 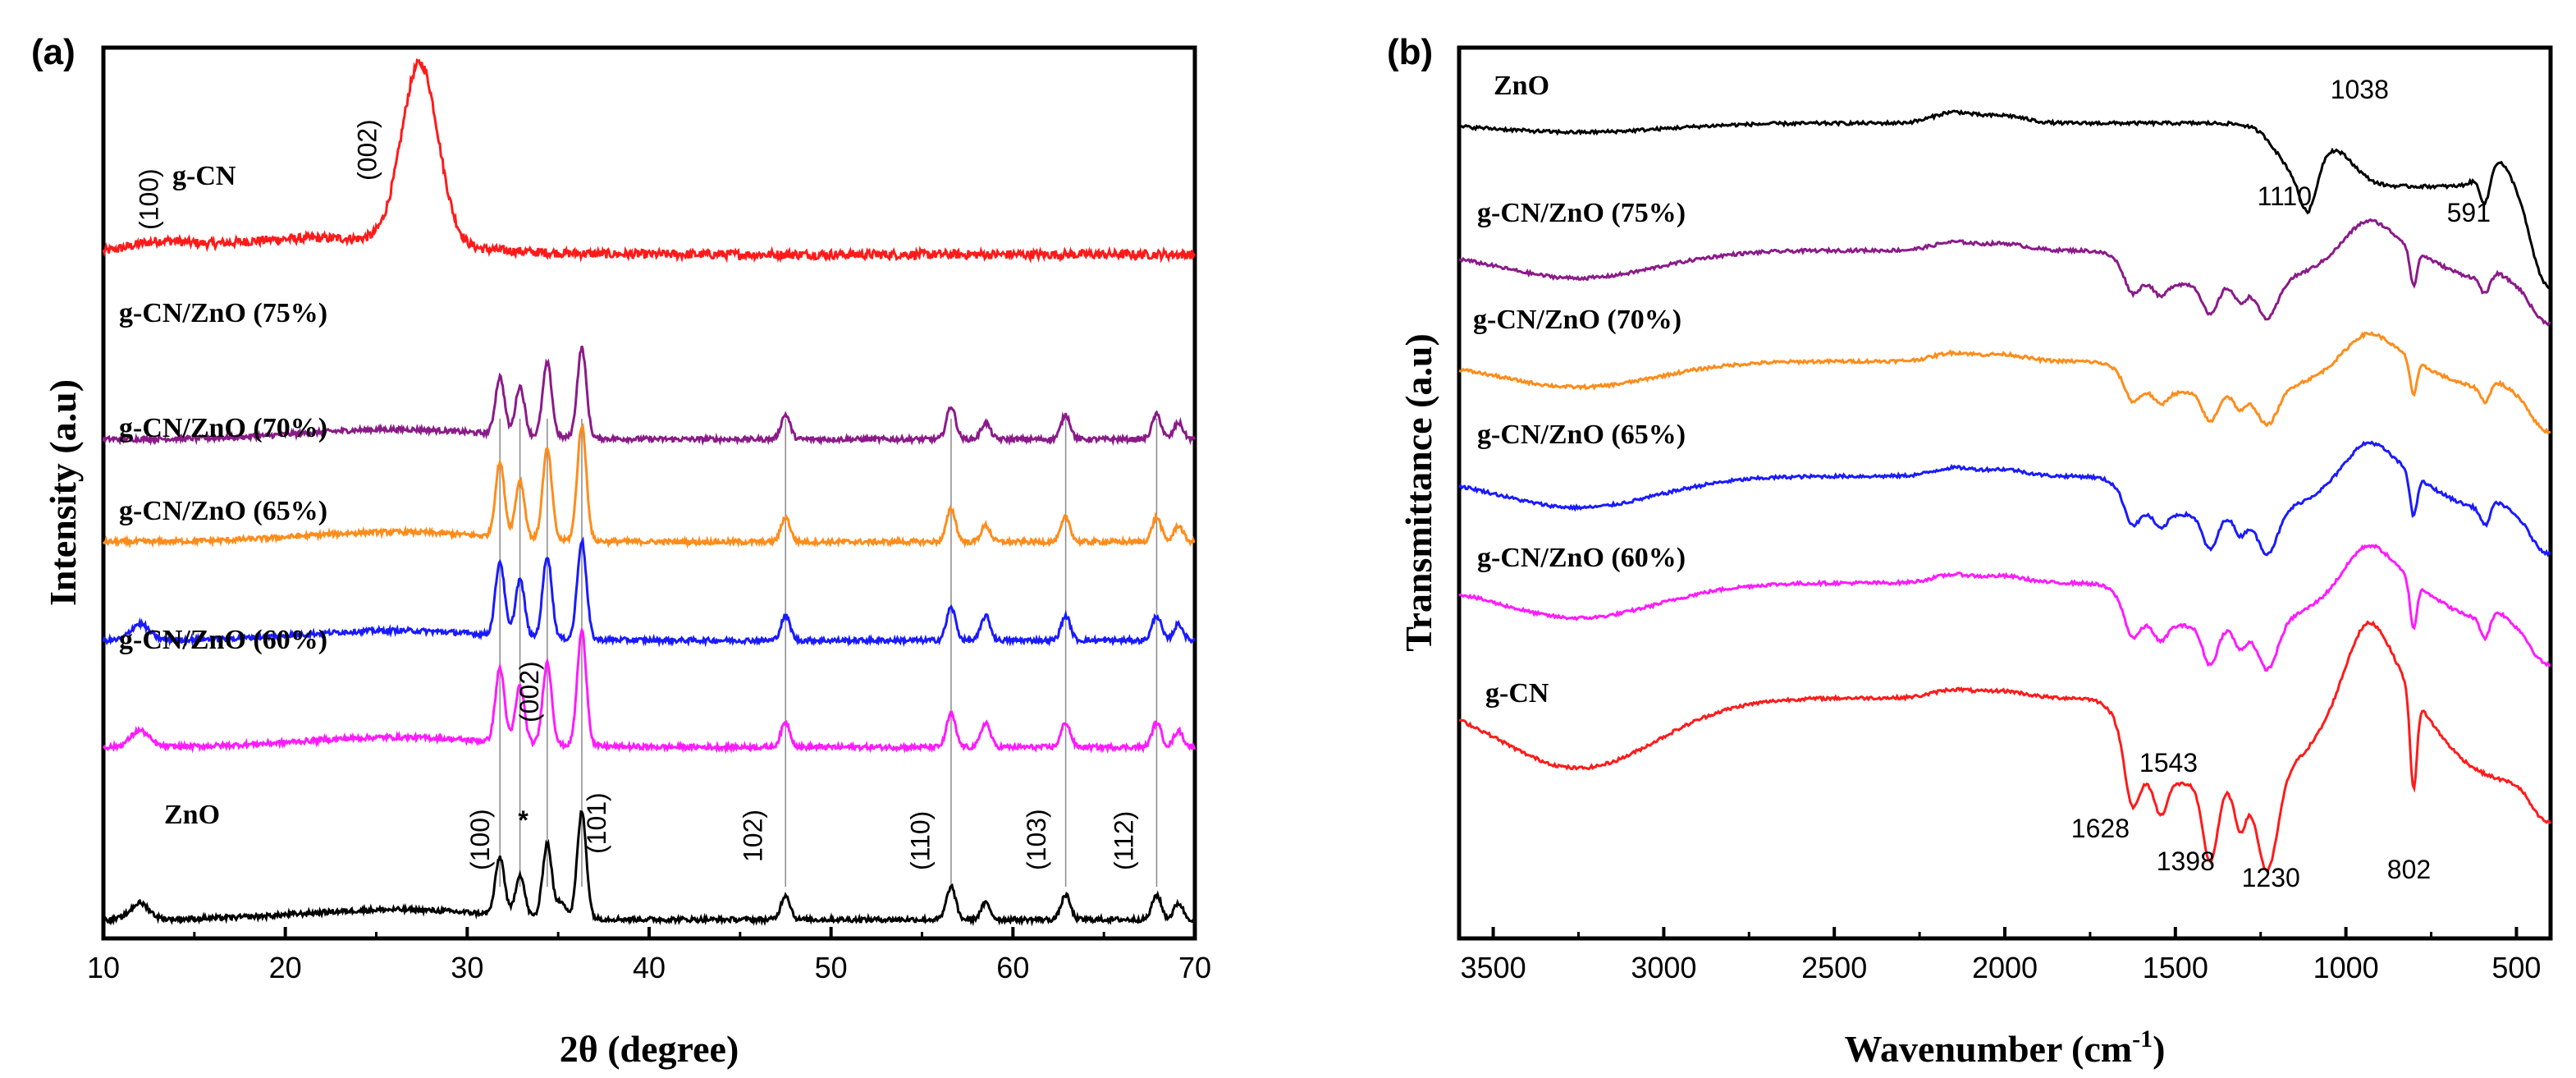 I want to click on panel-a-x-axis-title: 2θ (degree), so click(x=649, y=1049).